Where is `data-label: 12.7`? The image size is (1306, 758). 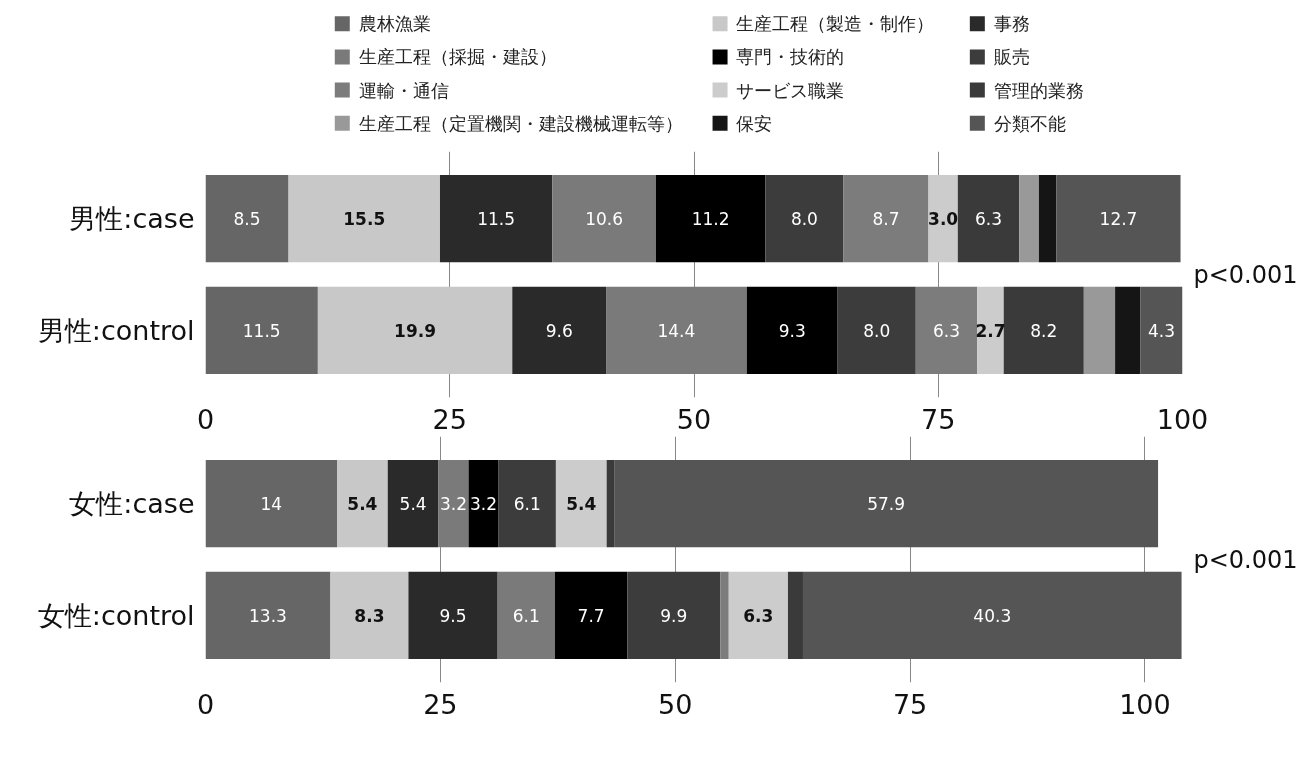
data-label: 12.7 is located at coordinates (1118, 219).